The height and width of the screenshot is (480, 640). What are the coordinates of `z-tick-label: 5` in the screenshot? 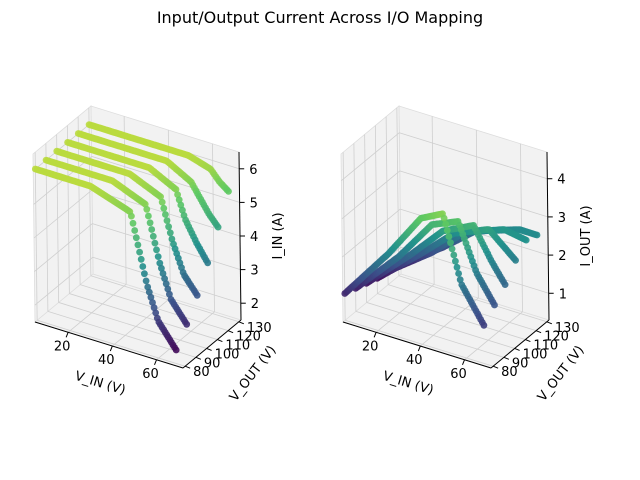 It's located at (254, 203).